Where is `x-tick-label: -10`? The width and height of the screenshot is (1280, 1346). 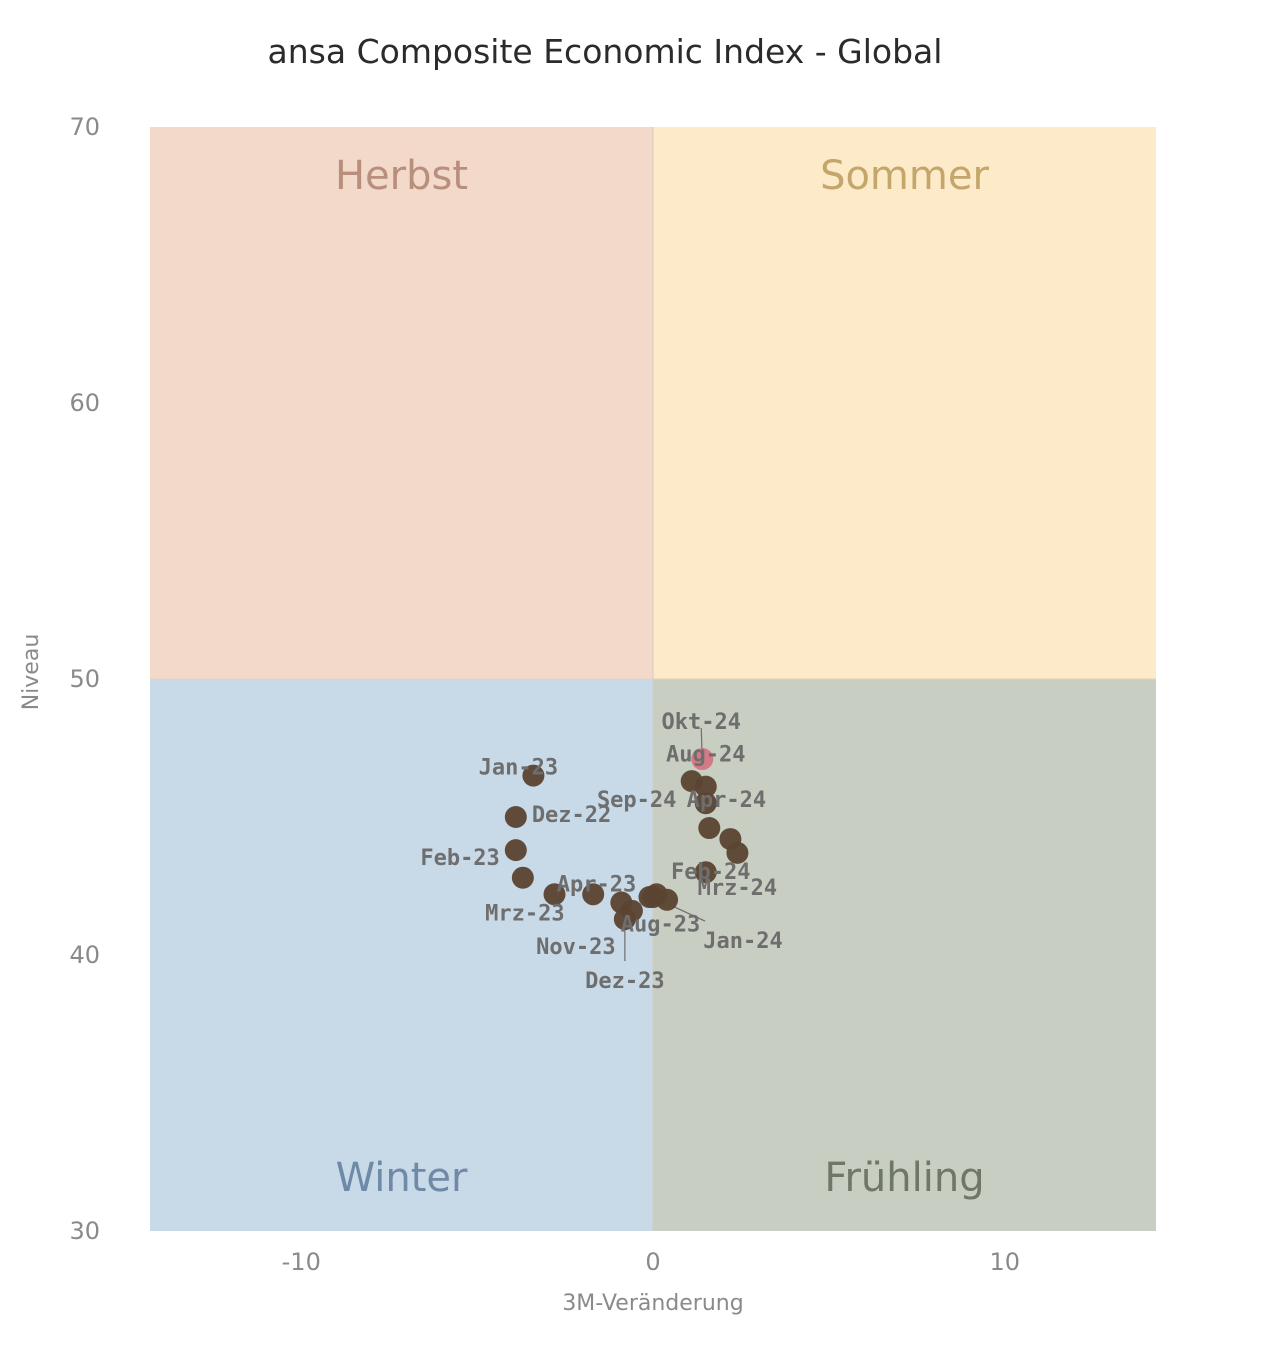 x-tick-label: -10 is located at coordinates (301, 1262).